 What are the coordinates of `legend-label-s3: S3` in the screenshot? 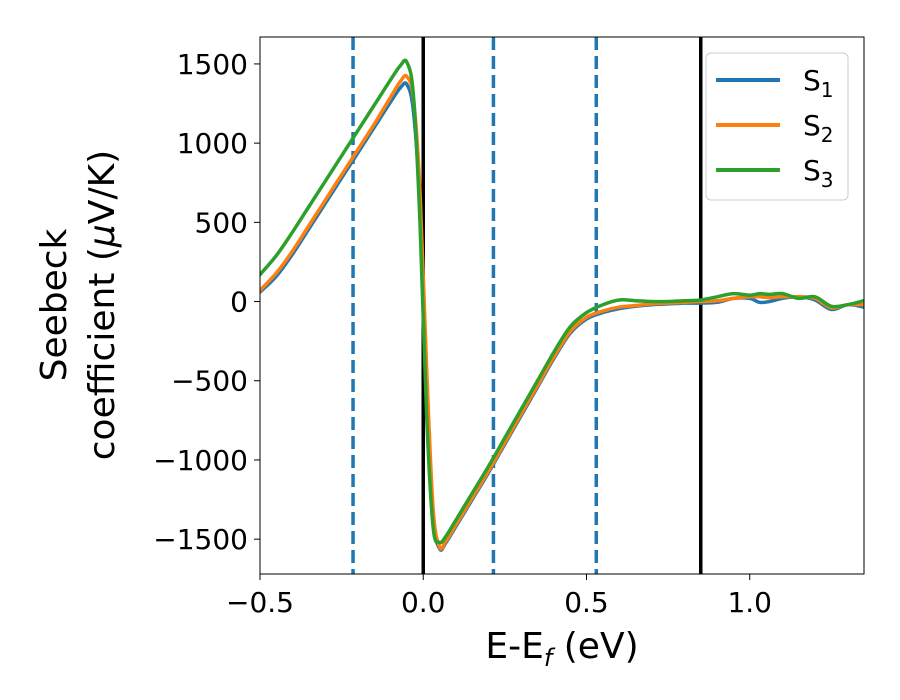 It's located at (818, 173).